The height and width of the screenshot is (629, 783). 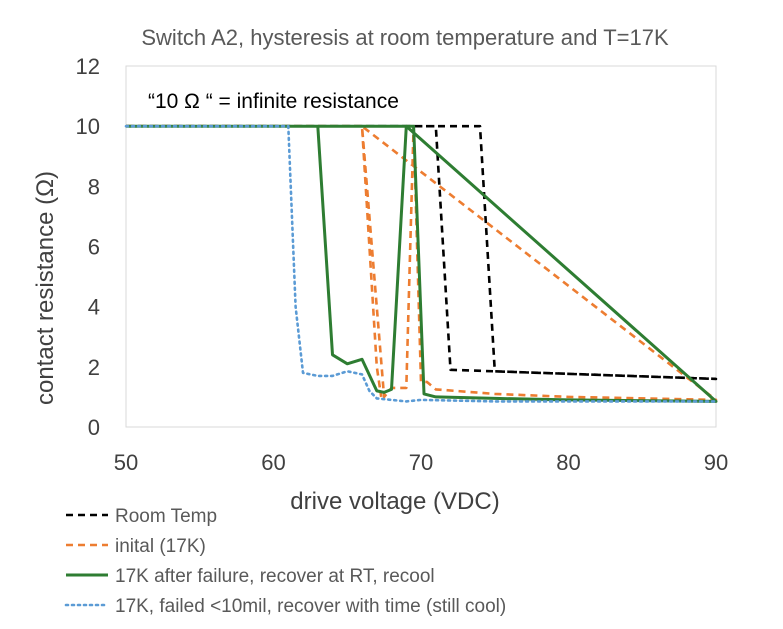 What do you see at coordinates (273, 101) in the screenshot?
I see `annotation-text: “10 Ω “ = infinite resistance` at bounding box center [273, 101].